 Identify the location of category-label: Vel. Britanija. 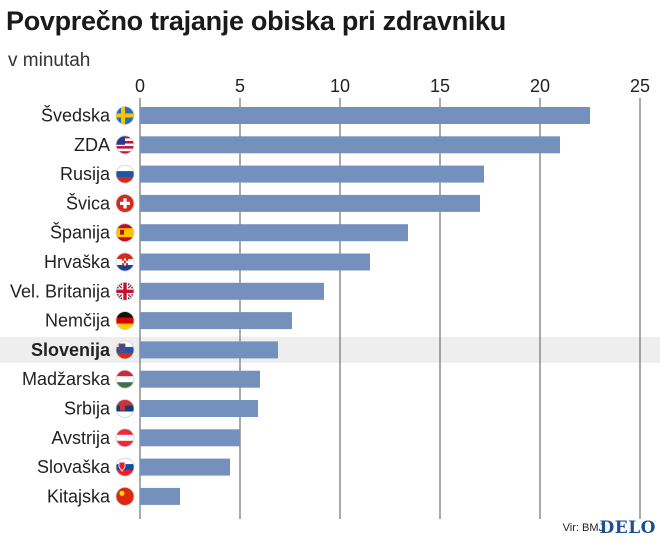
(60, 291).